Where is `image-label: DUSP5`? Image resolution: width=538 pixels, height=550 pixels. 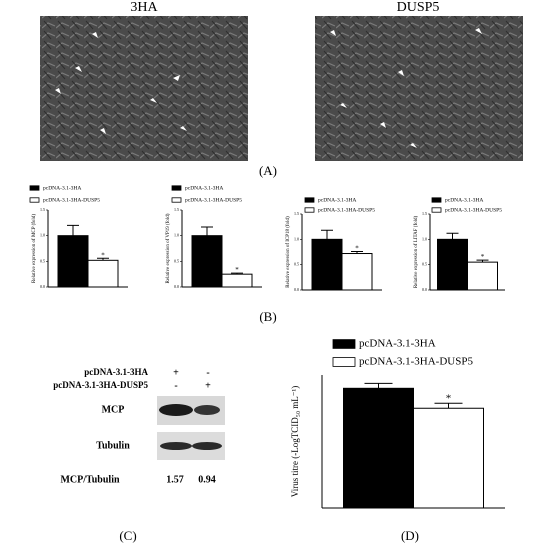
image-label: DUSP5 is located at coordinates (418, 7).